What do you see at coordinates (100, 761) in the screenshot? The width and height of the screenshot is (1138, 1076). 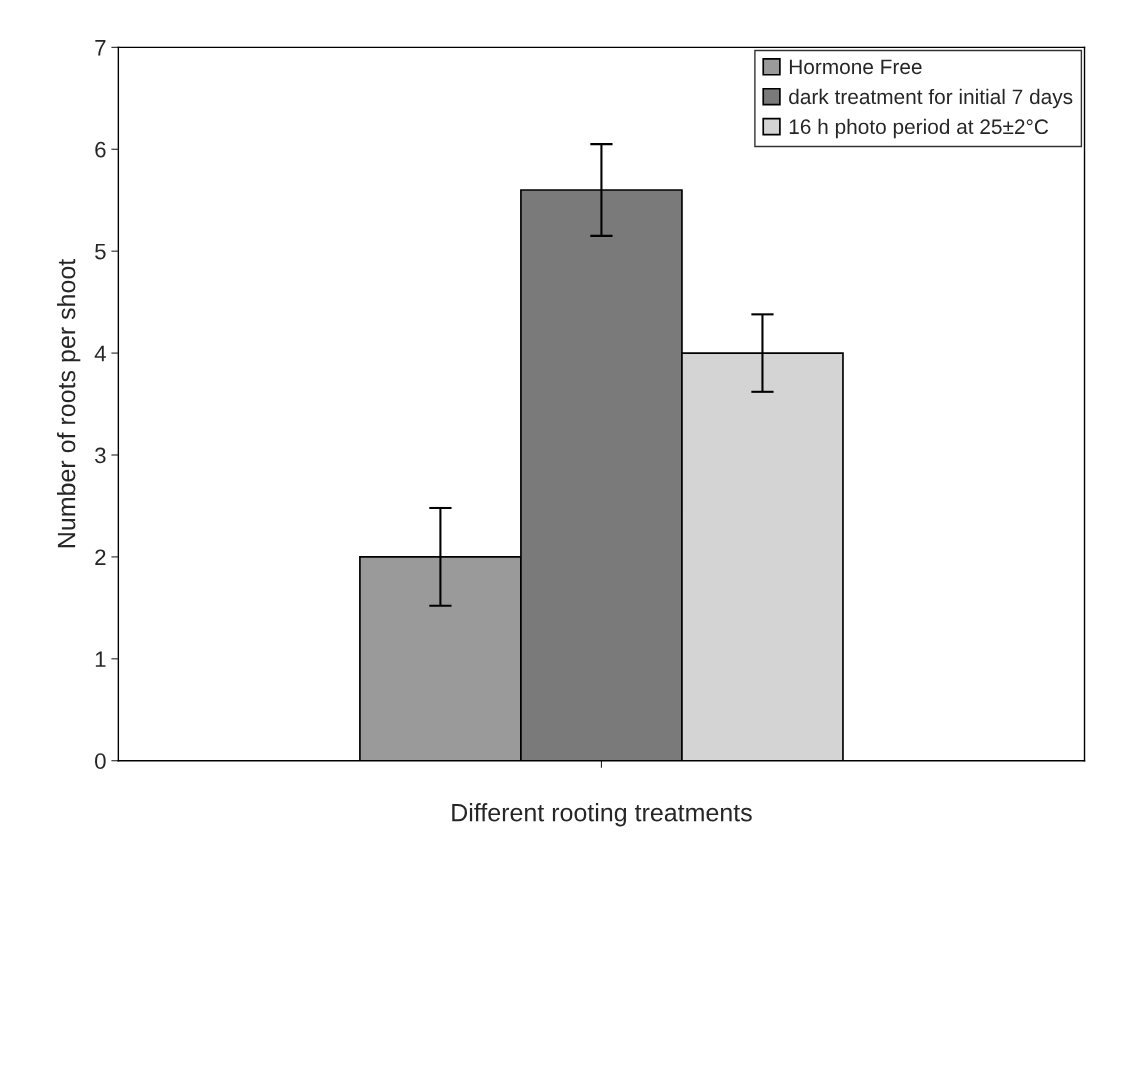 I see `y-tick-label: 0` at bounding box center [100, 761].